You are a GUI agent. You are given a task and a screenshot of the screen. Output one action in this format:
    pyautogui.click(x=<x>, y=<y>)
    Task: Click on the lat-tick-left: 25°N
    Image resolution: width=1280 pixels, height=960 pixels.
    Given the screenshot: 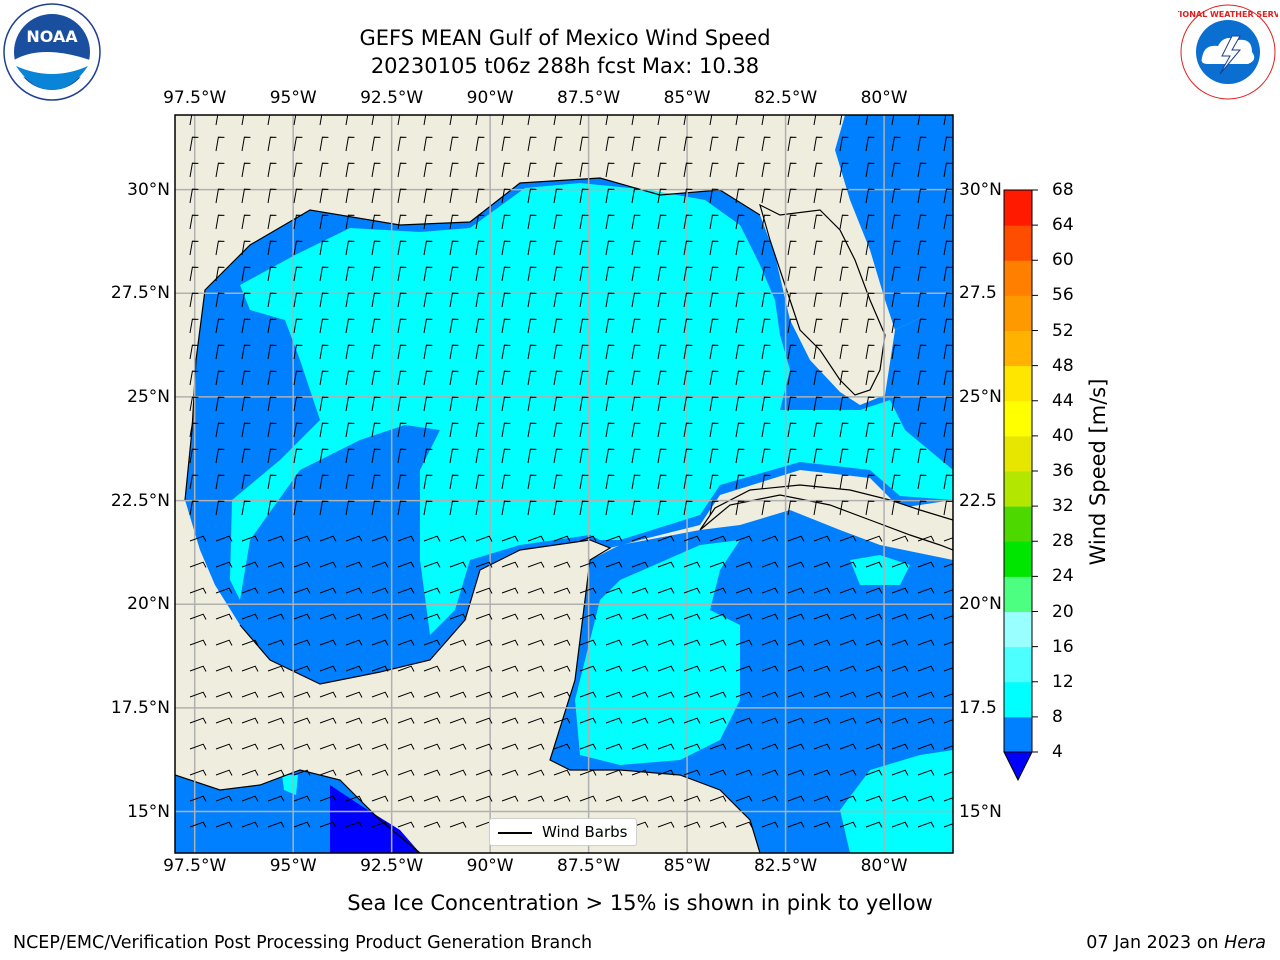 What is the action you would take?
    pyautogui.click(x=148, y=396)
    